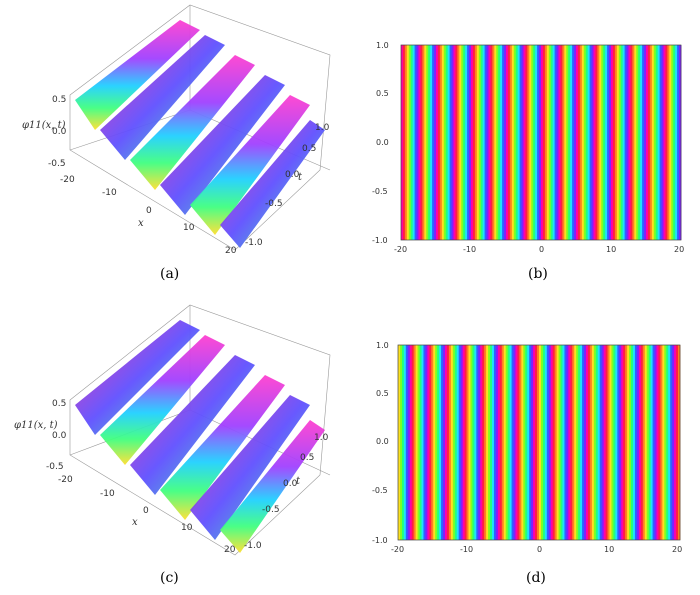 Image resolution: width=700 pixels, height=595 pixels. I want to click on panel-b-x-tick: 10, so click(611, 249).